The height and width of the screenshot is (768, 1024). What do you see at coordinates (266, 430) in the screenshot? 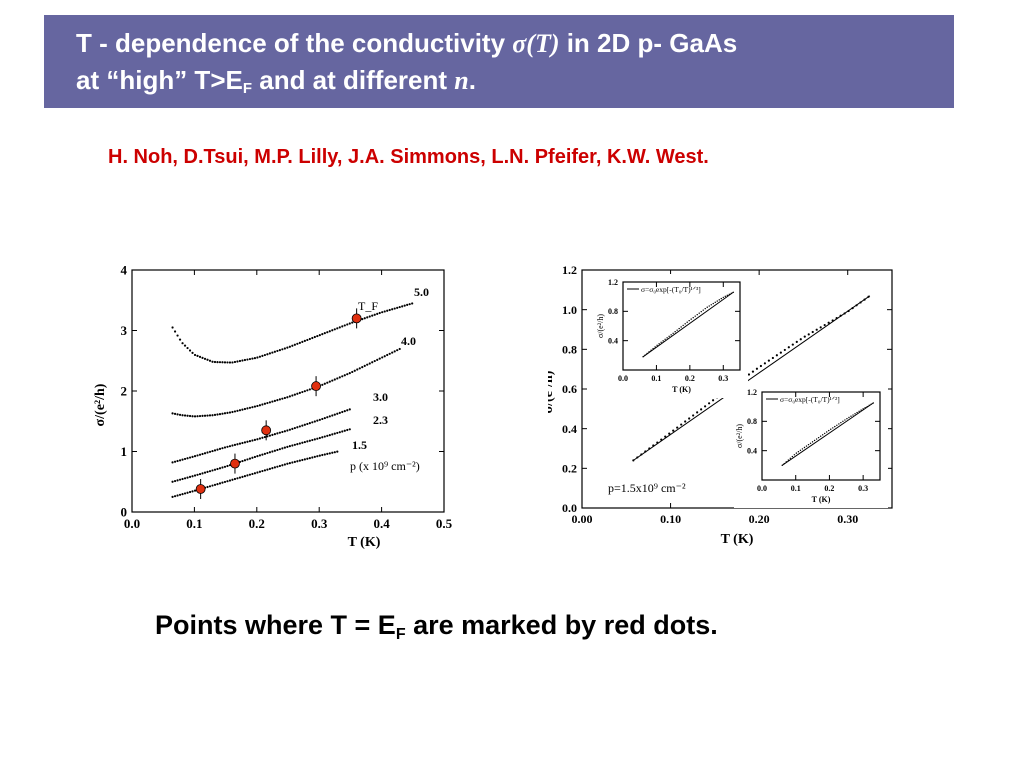
I see `fig1-tf-marker` at bounding box center [266, 430].